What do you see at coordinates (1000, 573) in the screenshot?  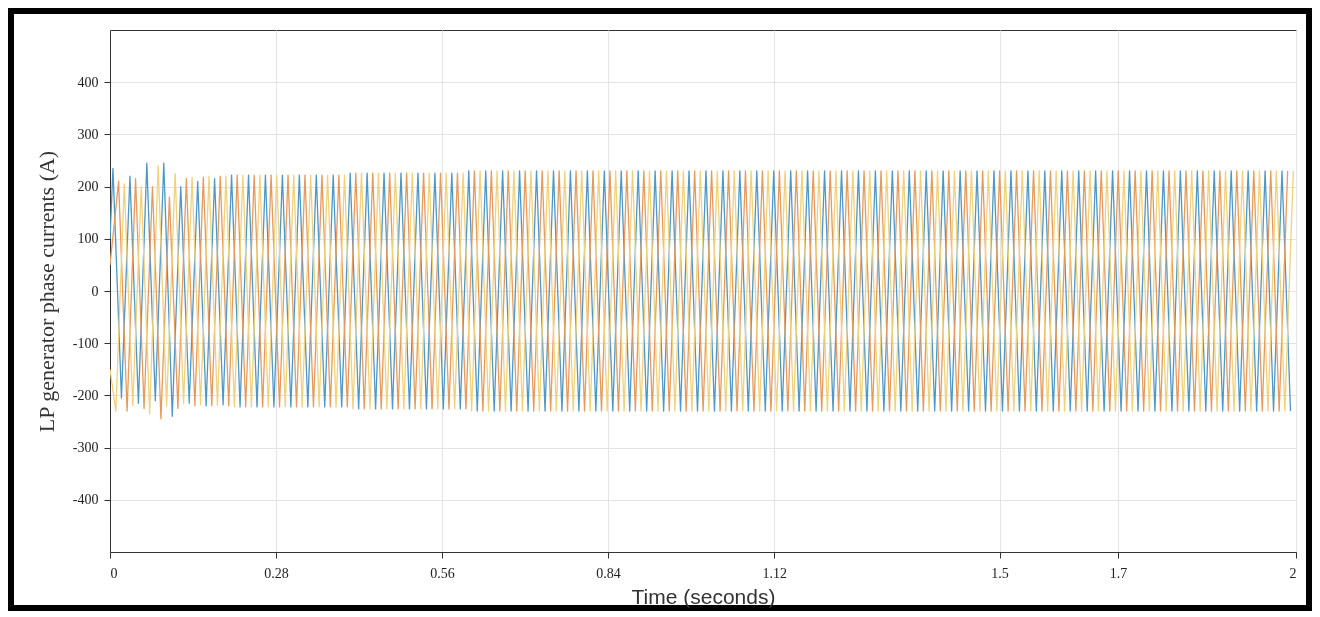 I see `x-tick-label: 1.5` at bounding box center [1000, 573].